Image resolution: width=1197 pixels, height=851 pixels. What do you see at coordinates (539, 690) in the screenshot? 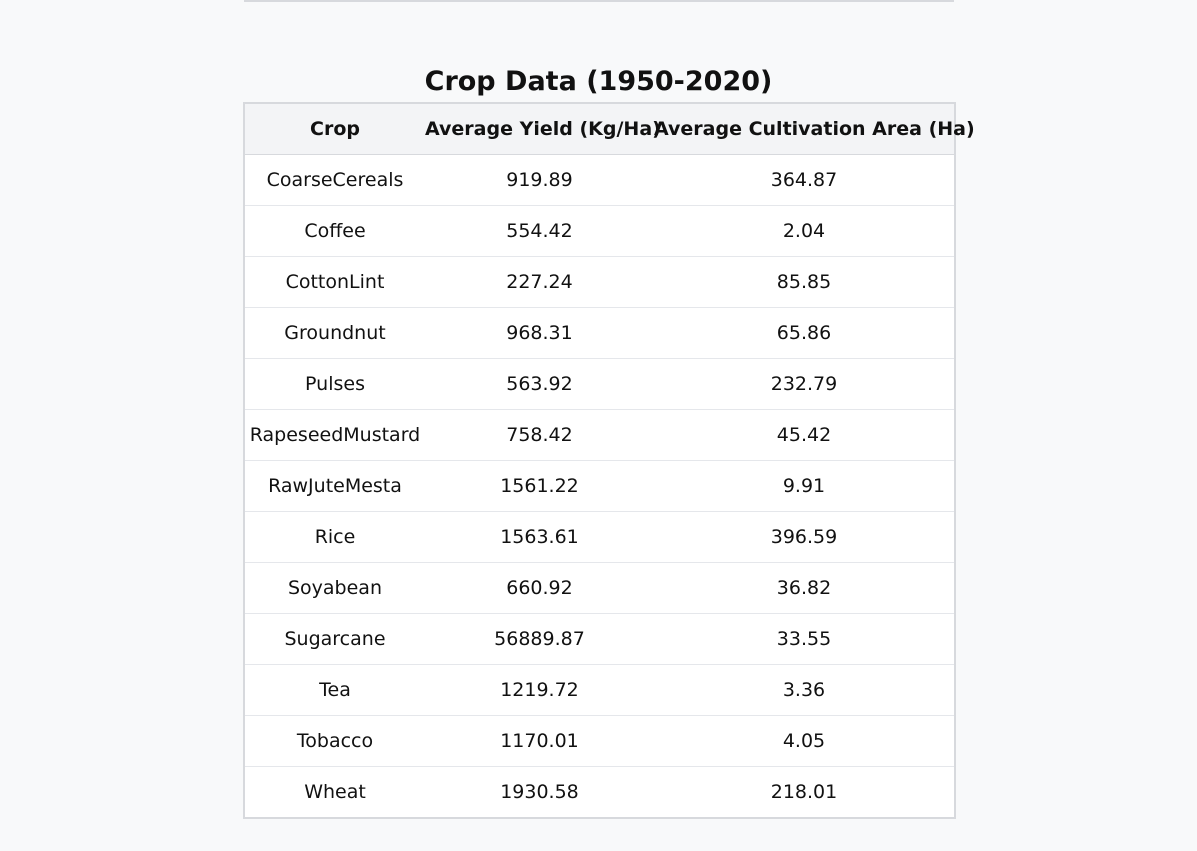
I see `cell-average-yield: 1219.72` at bounding box center [539, 690].